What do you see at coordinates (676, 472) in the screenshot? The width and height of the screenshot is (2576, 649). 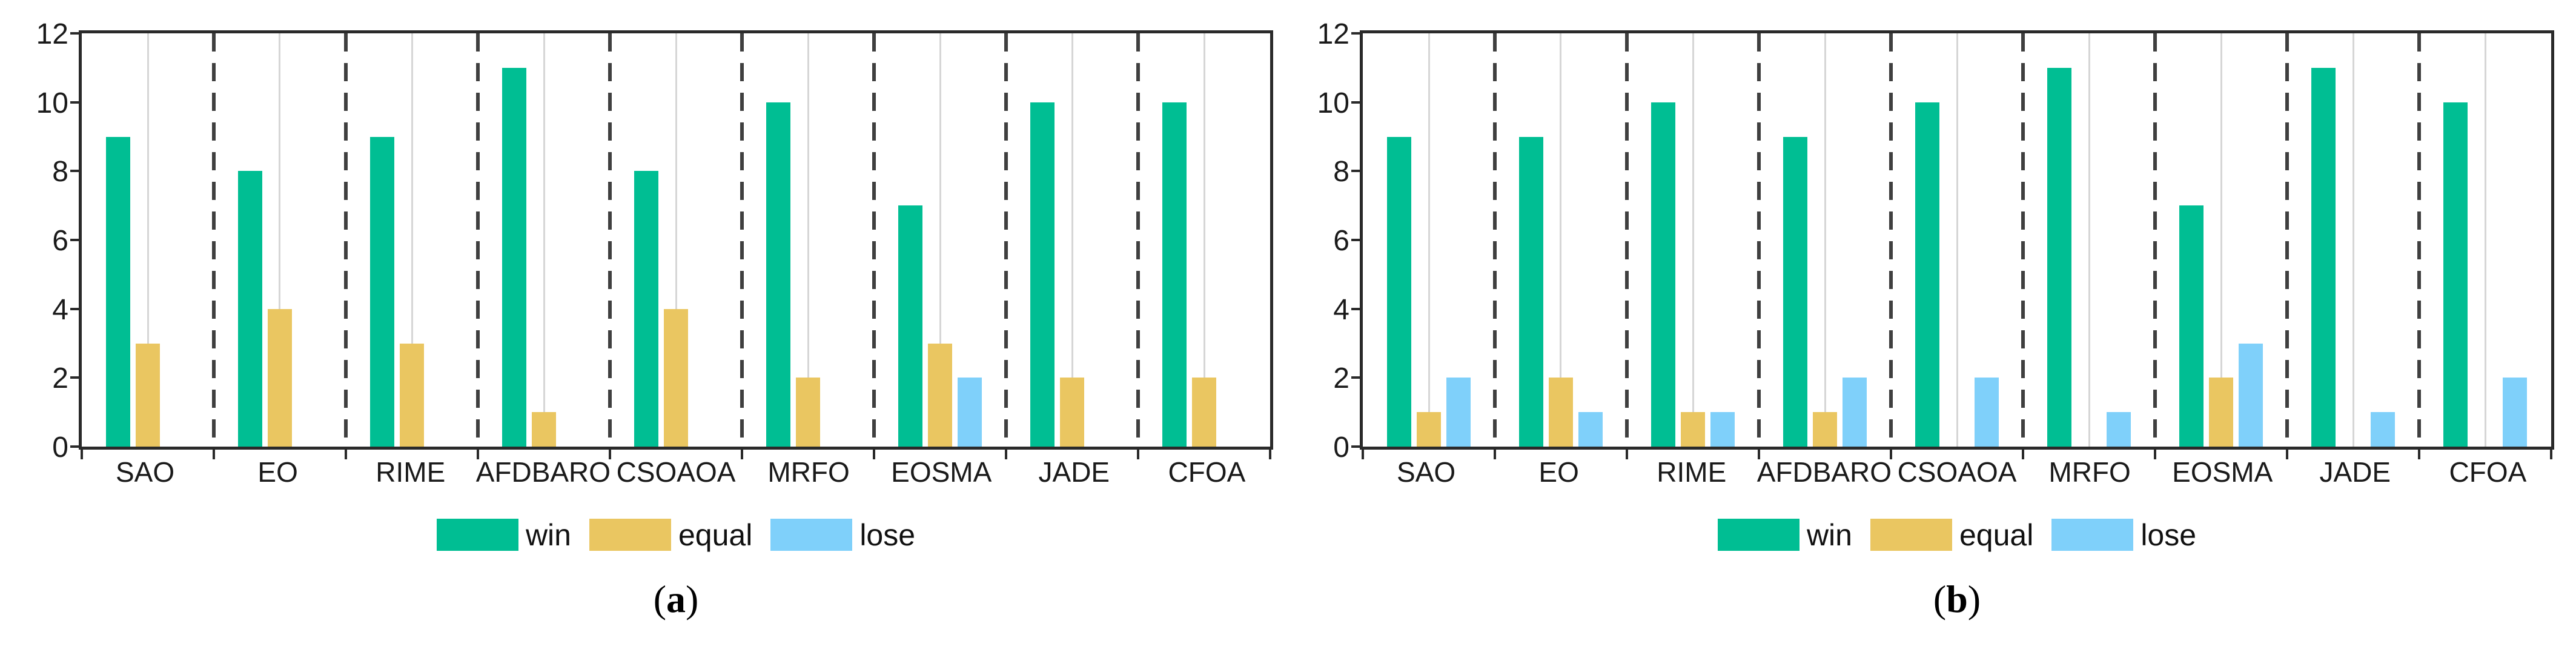 I see `x-axis-label: CSOAOA` at bounding box center [676, 472].